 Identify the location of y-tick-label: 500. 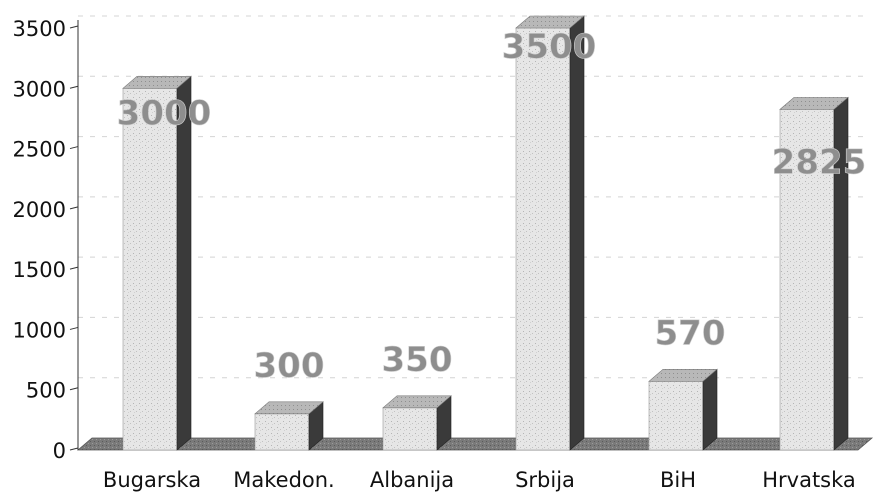
(46, 391).